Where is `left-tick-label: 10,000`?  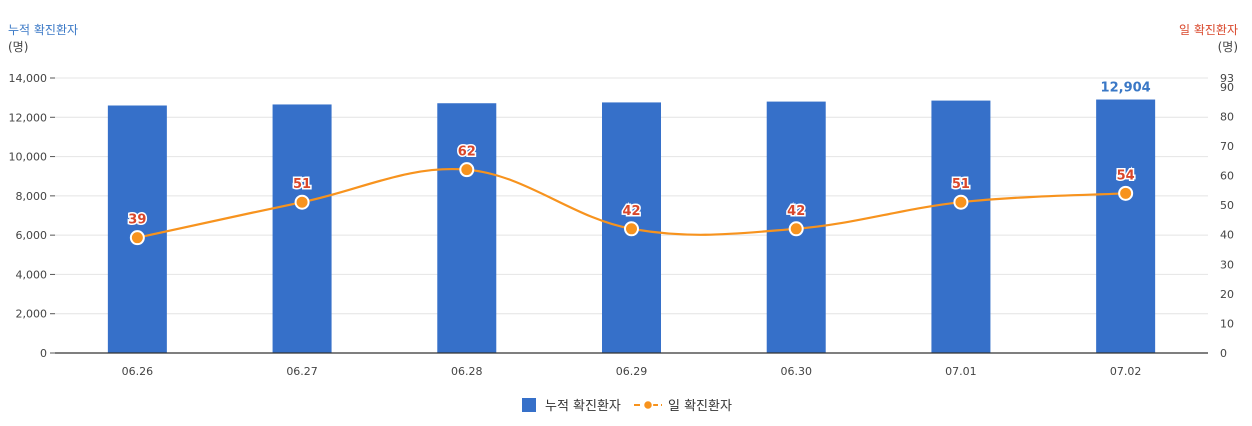
left-tick-label: 10,000 is located at coordinates (28, 157).